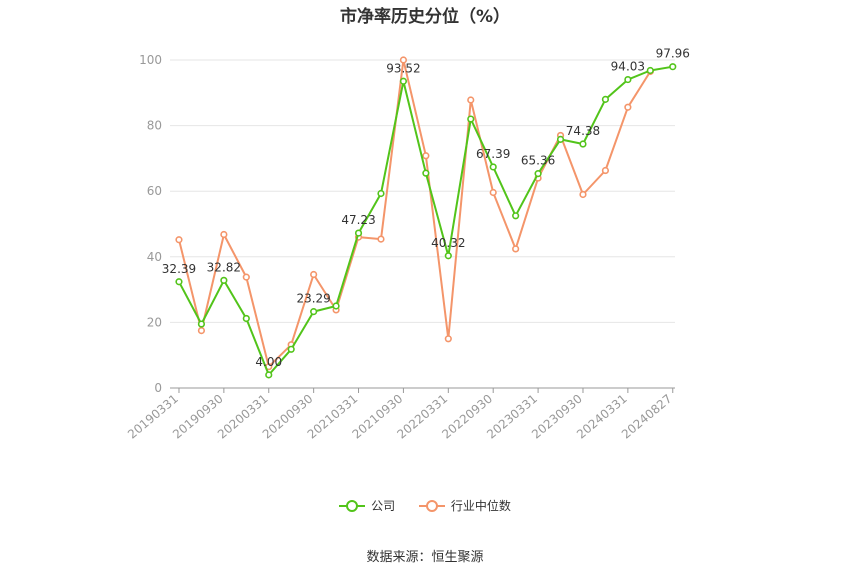 The image size is (850, 575). Describe the element at coordinates (538, 161) in the screenshot. I see `data-label-company: 65.36` at that location.